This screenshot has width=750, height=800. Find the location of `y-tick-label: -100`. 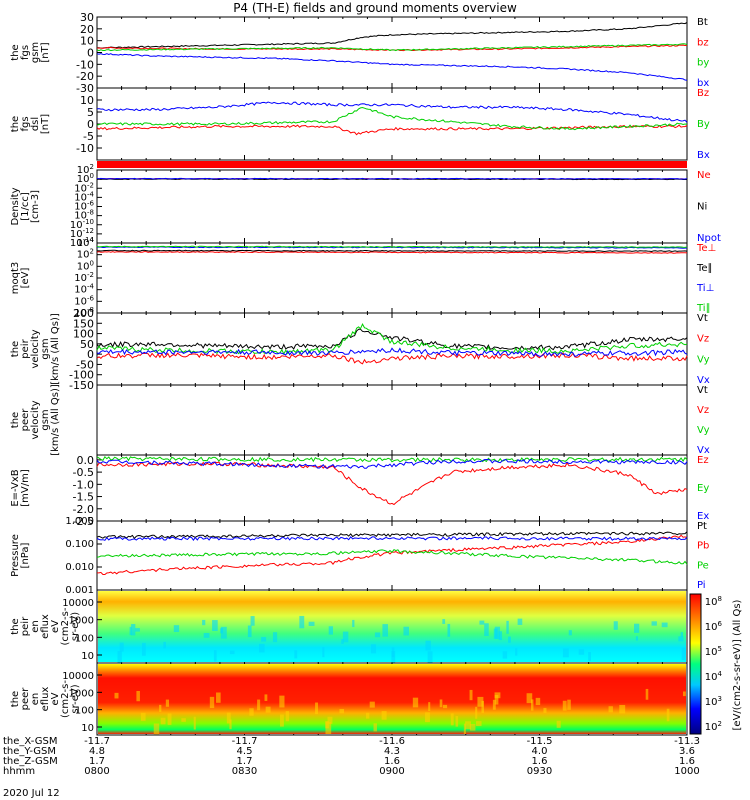

y-tick-label: -100 is located at coordinates (81, 375).